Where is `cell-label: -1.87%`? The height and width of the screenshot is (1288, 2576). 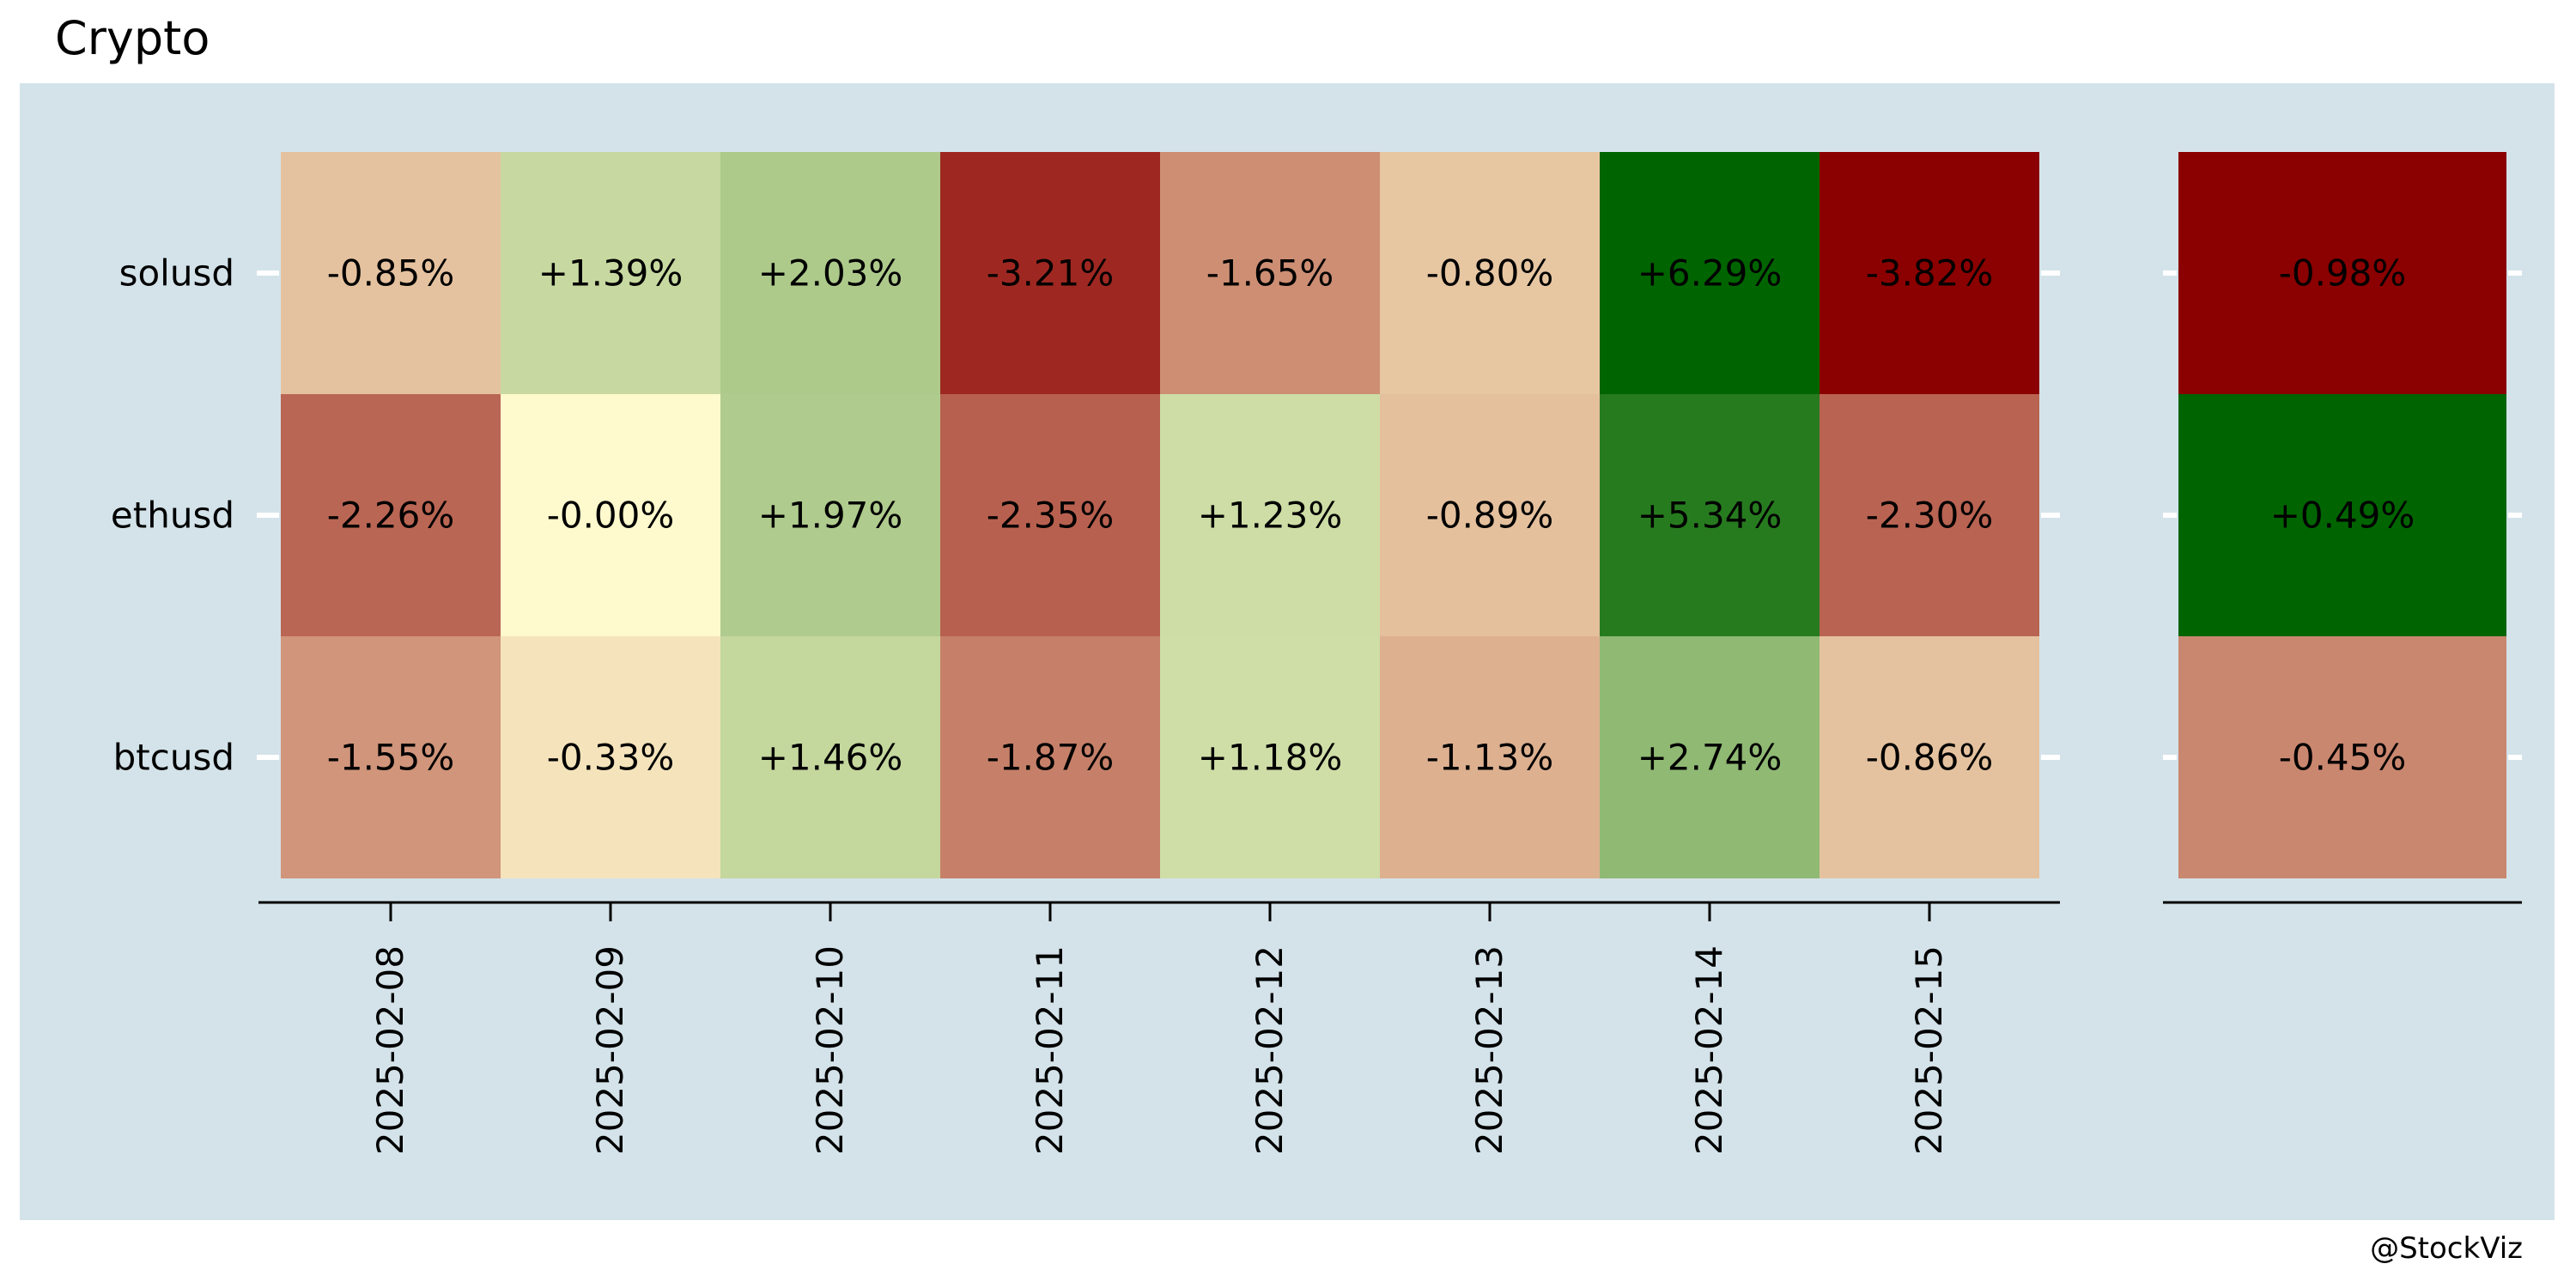 cell-label: -1.87% is located at coordinates (1051, 758).